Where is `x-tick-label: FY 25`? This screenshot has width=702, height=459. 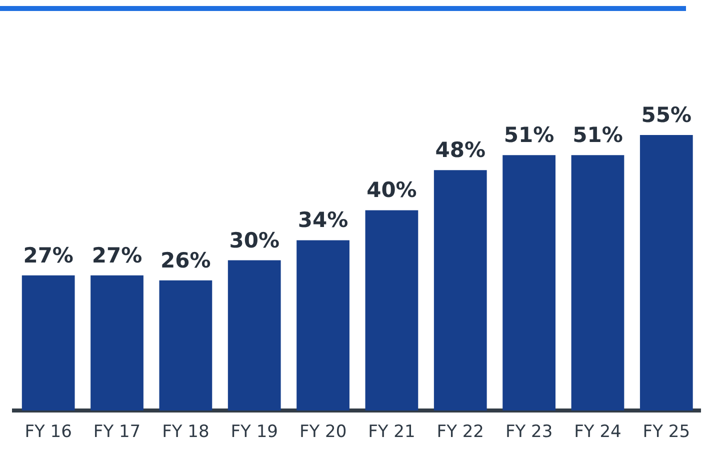
x-tick-label: FY 25 is located at coordinates (666, 432).